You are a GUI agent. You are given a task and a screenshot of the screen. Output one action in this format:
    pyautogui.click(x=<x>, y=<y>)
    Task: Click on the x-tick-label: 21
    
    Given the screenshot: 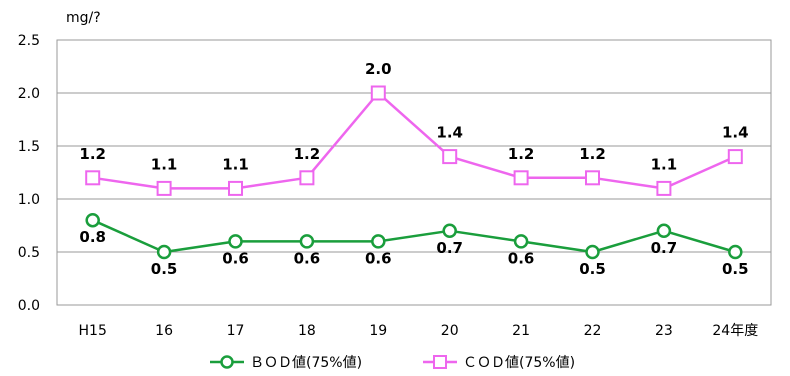 What is the action you would take?
    pyautogui.click(x=521, y=331)
    